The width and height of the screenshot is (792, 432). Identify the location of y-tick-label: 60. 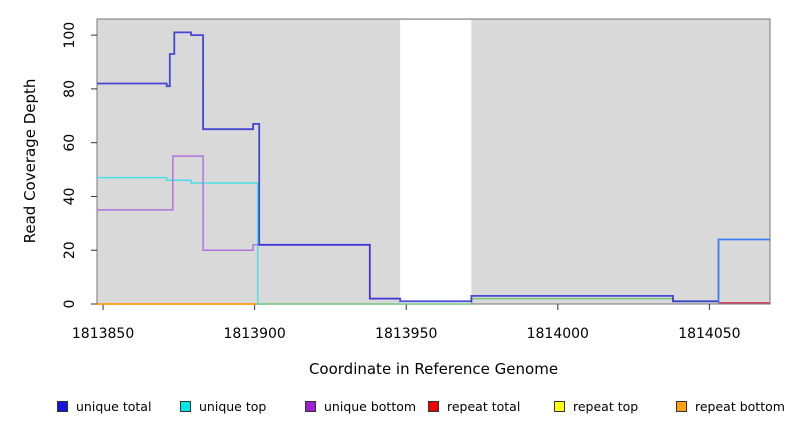
(70, 143).